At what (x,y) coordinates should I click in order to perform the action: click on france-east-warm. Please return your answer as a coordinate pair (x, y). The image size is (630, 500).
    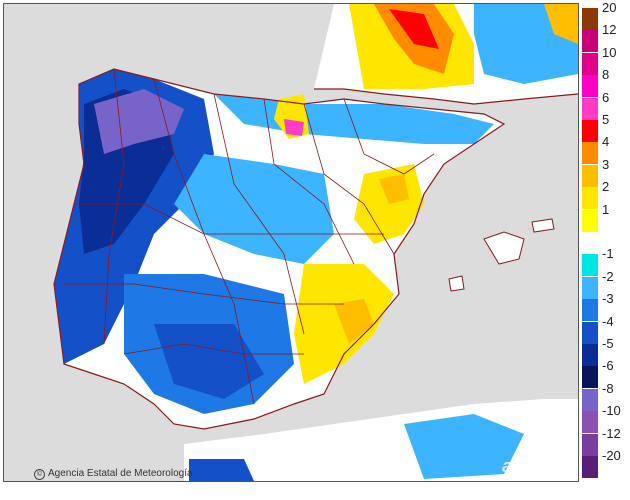
    Looking at the image, I should click on (561, 24).